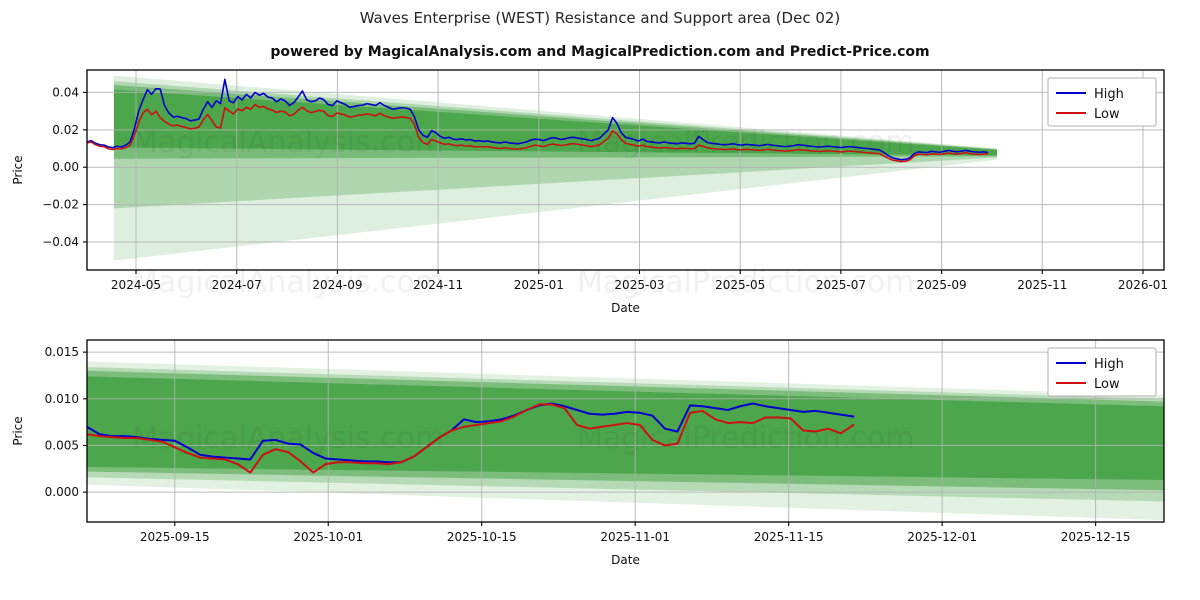 The image size is (1200, 600). Describe the element at coordinates (1096, 537) in the screenshot. I see `x-tick-label: 2025-12-15` at that location.